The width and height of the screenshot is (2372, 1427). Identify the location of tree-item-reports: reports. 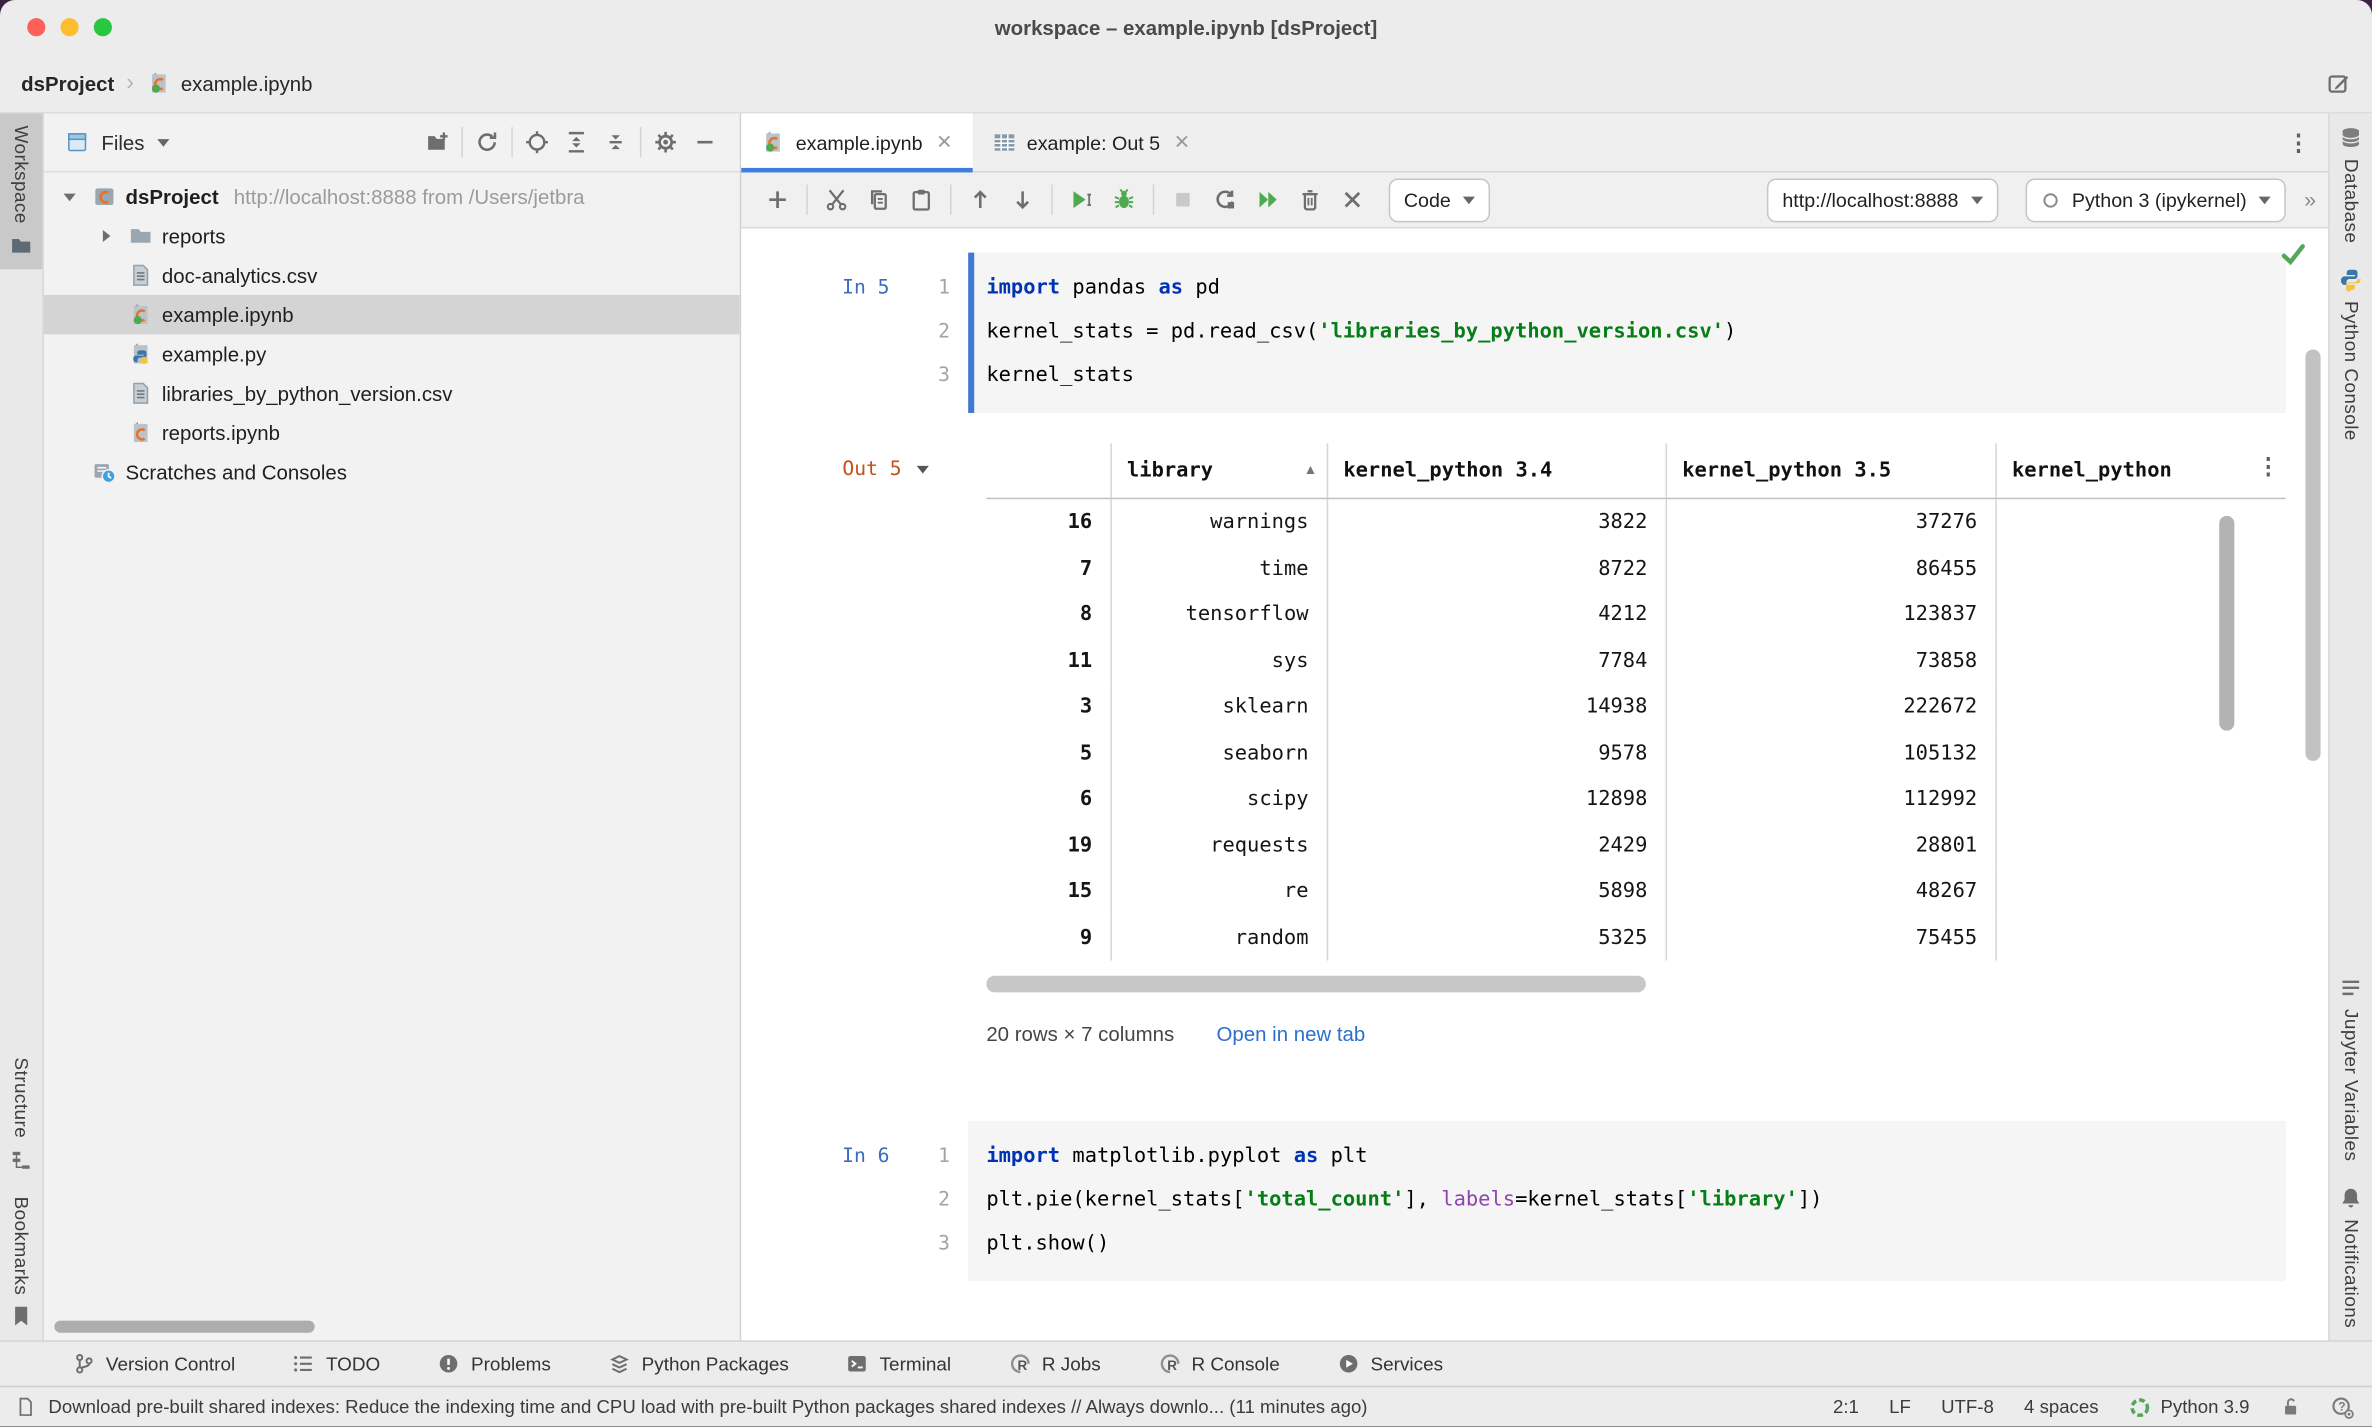
(392, 235).